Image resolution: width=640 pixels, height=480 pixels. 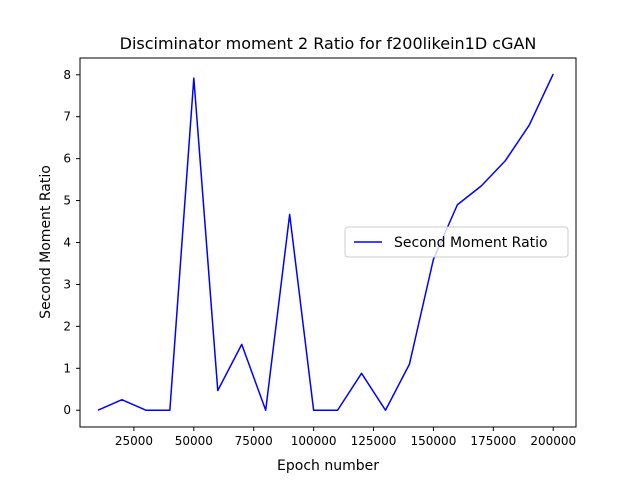 I want to click on x-tick-label: 50000, so click(x=194, y=441).